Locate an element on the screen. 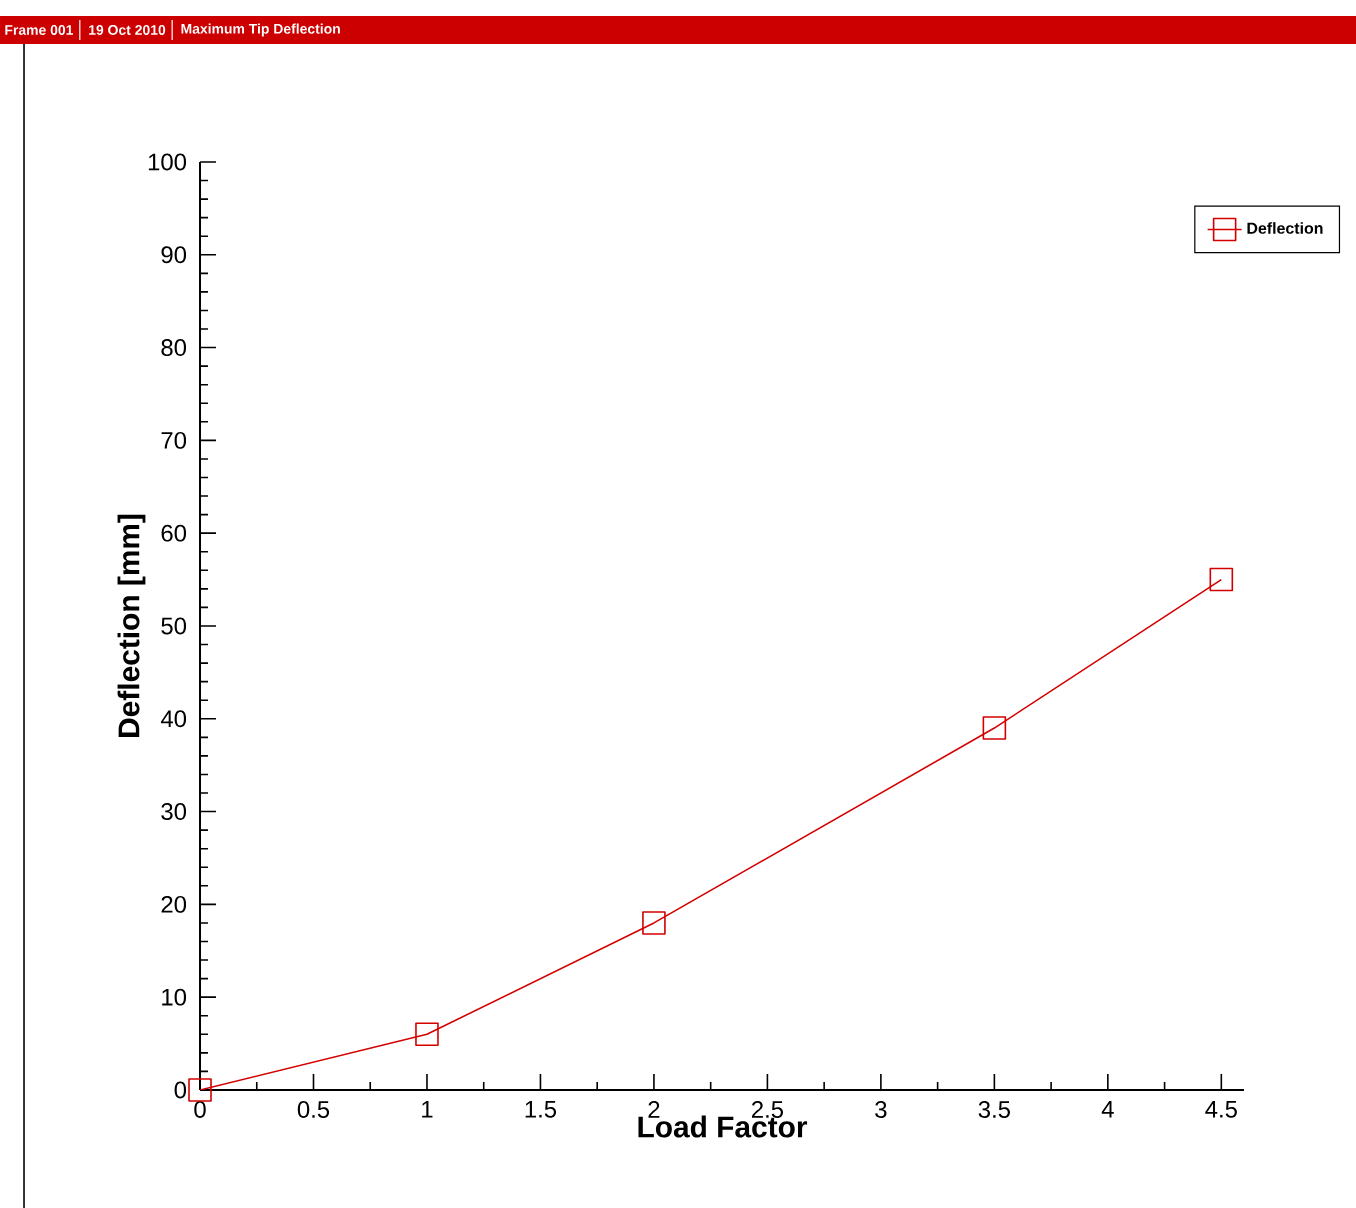  y-axis-title: Deflection [mm] is located at coordinates (131, 625).